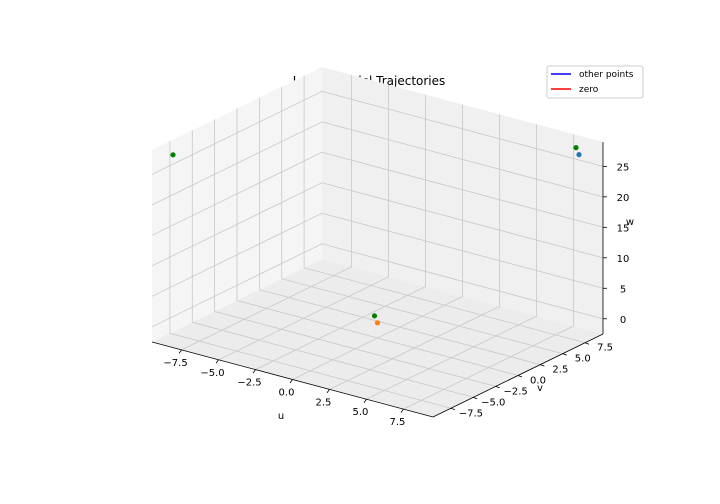  I want to click on y-tick-label: −2.5, so click(515, 391).